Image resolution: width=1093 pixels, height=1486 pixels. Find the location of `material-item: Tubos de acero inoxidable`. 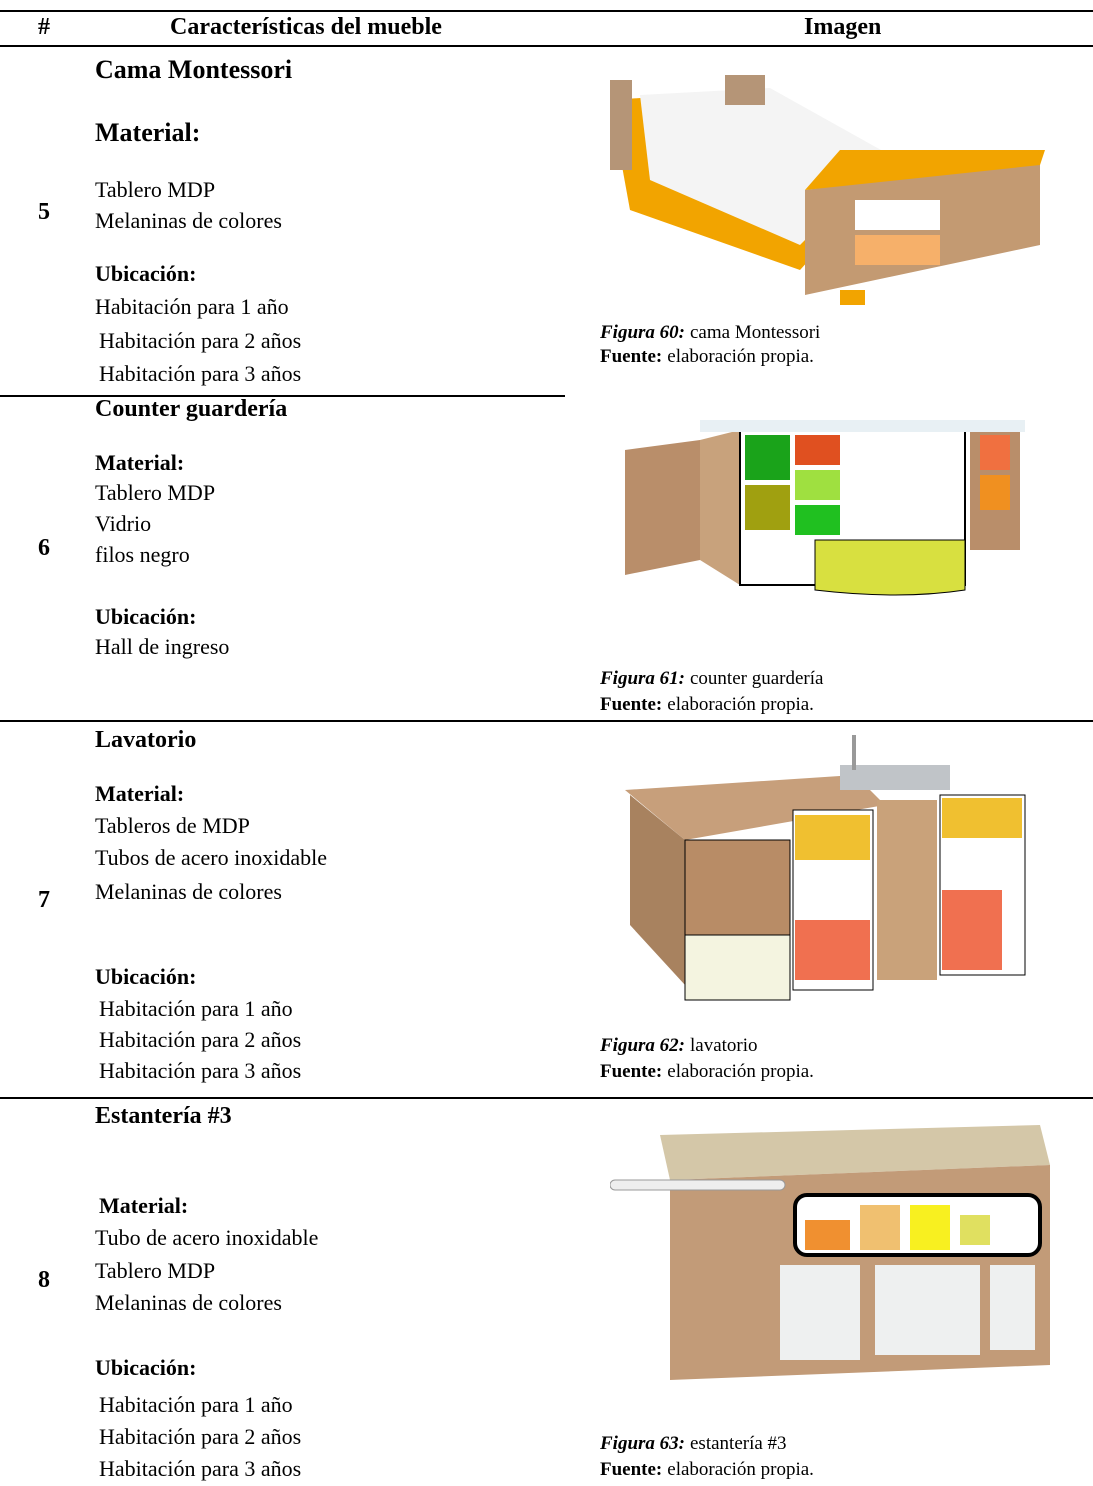

material-item: Tubos de acero inoxidable is located at coordinates (211, 857).